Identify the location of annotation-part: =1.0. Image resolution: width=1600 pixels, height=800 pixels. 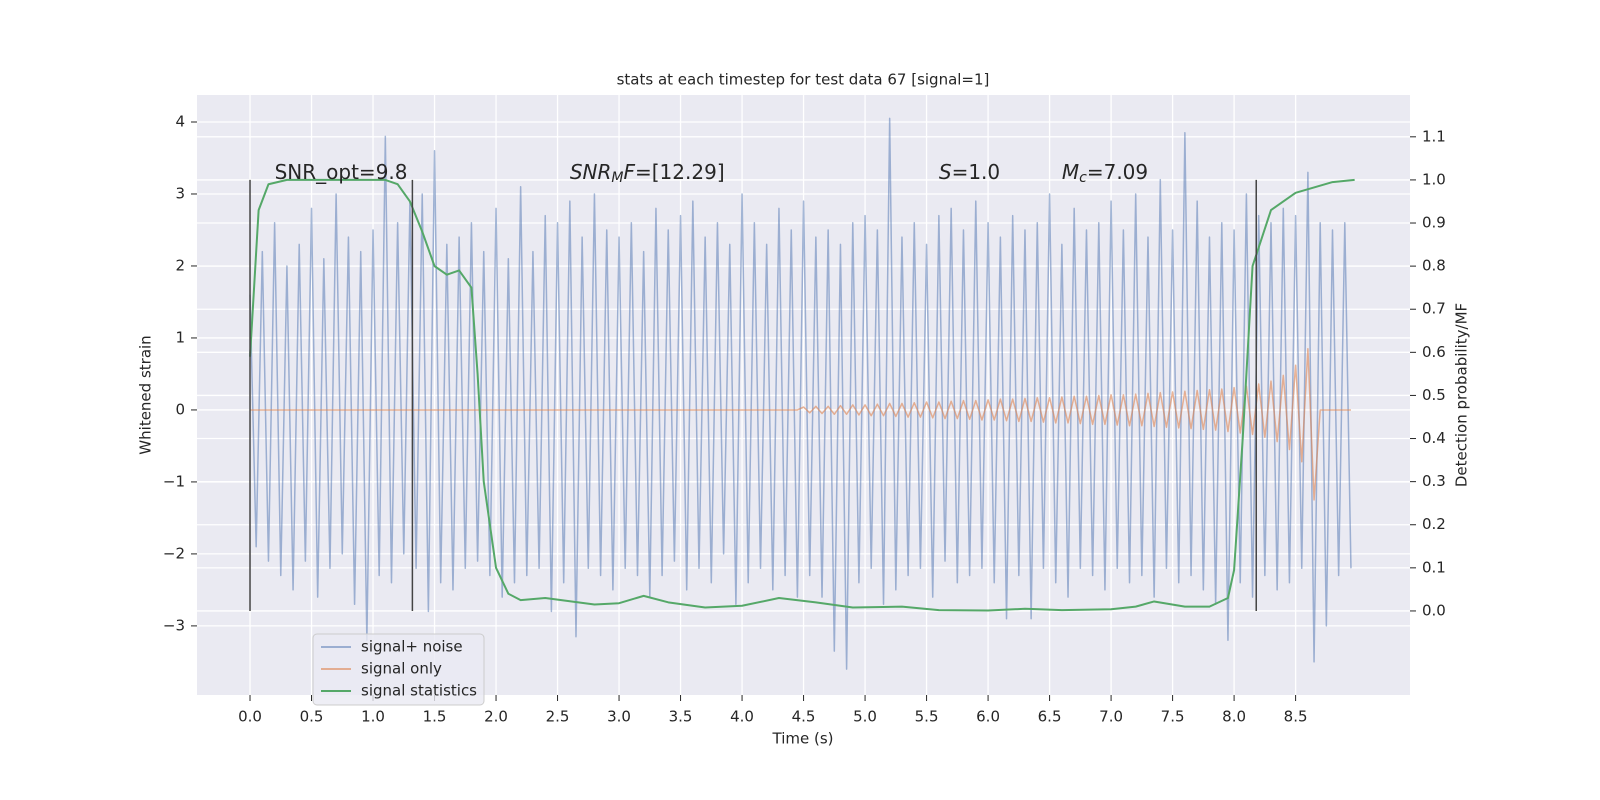
(976, 172).